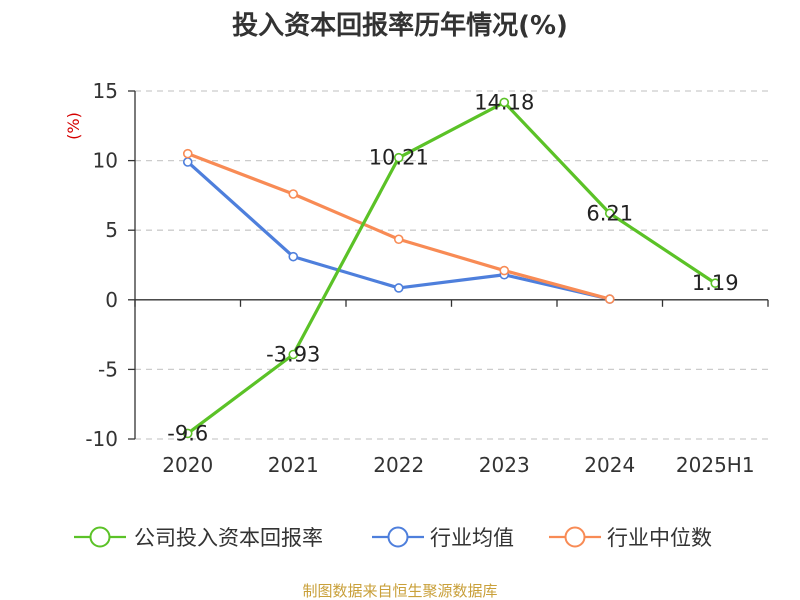 The width and height of the screenshot is (800, 600). I want to click on chart-title: 投入资本回报率历年情况(%), so click(400, 25).